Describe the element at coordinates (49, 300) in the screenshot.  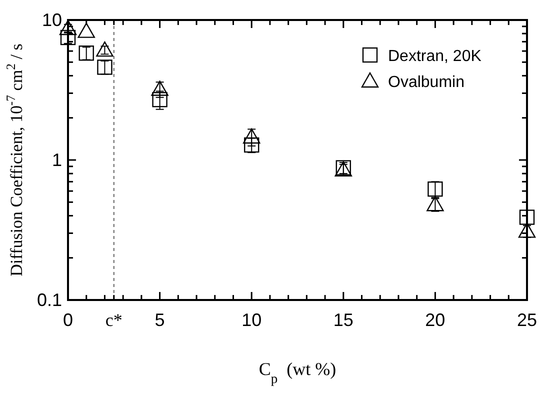
I see `y-tick-label: 0.1` at that location.